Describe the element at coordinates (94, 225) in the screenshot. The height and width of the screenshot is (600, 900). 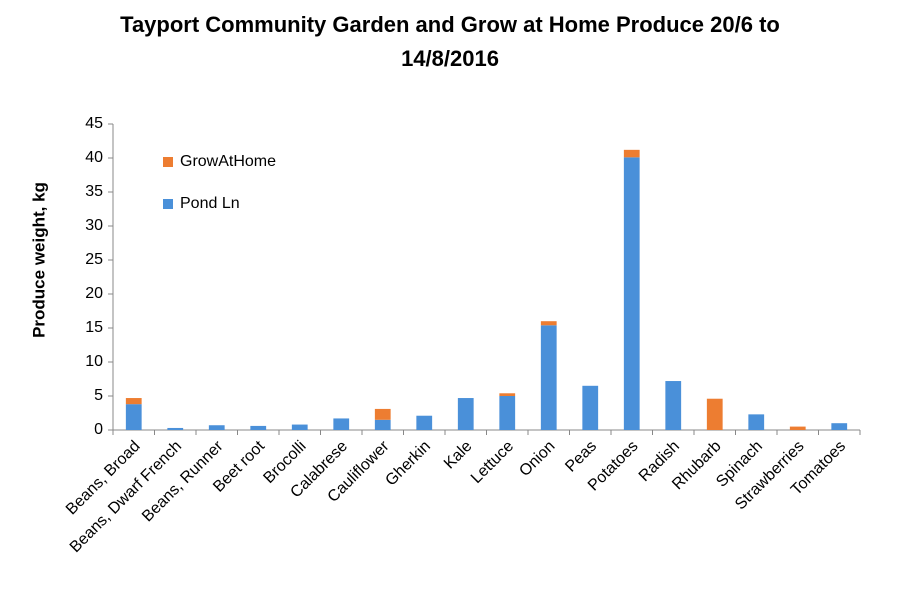
I see `y-tick-label: 30` at that location.